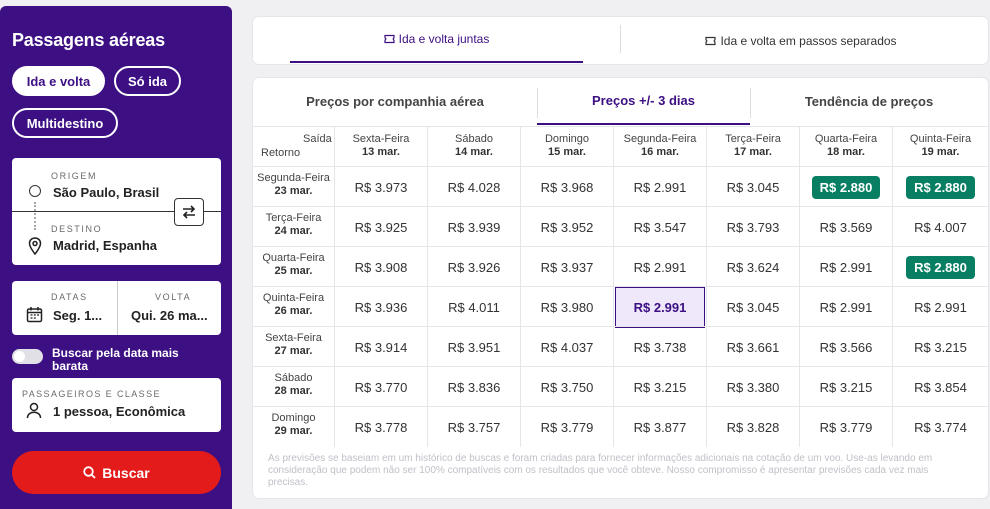  I want to click on price-cell: R$ 3.750, so click(566, 387).